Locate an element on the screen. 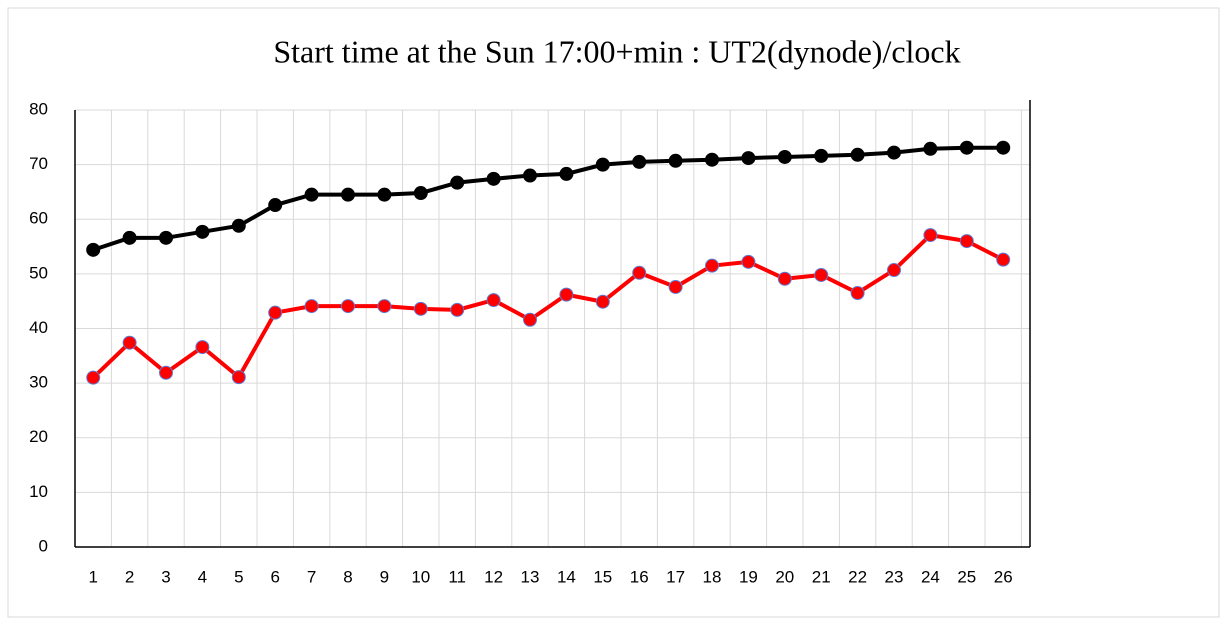 This screenshot has height=625, width=1227. x-tick-label: 11 is located at coordinates (457, 576).